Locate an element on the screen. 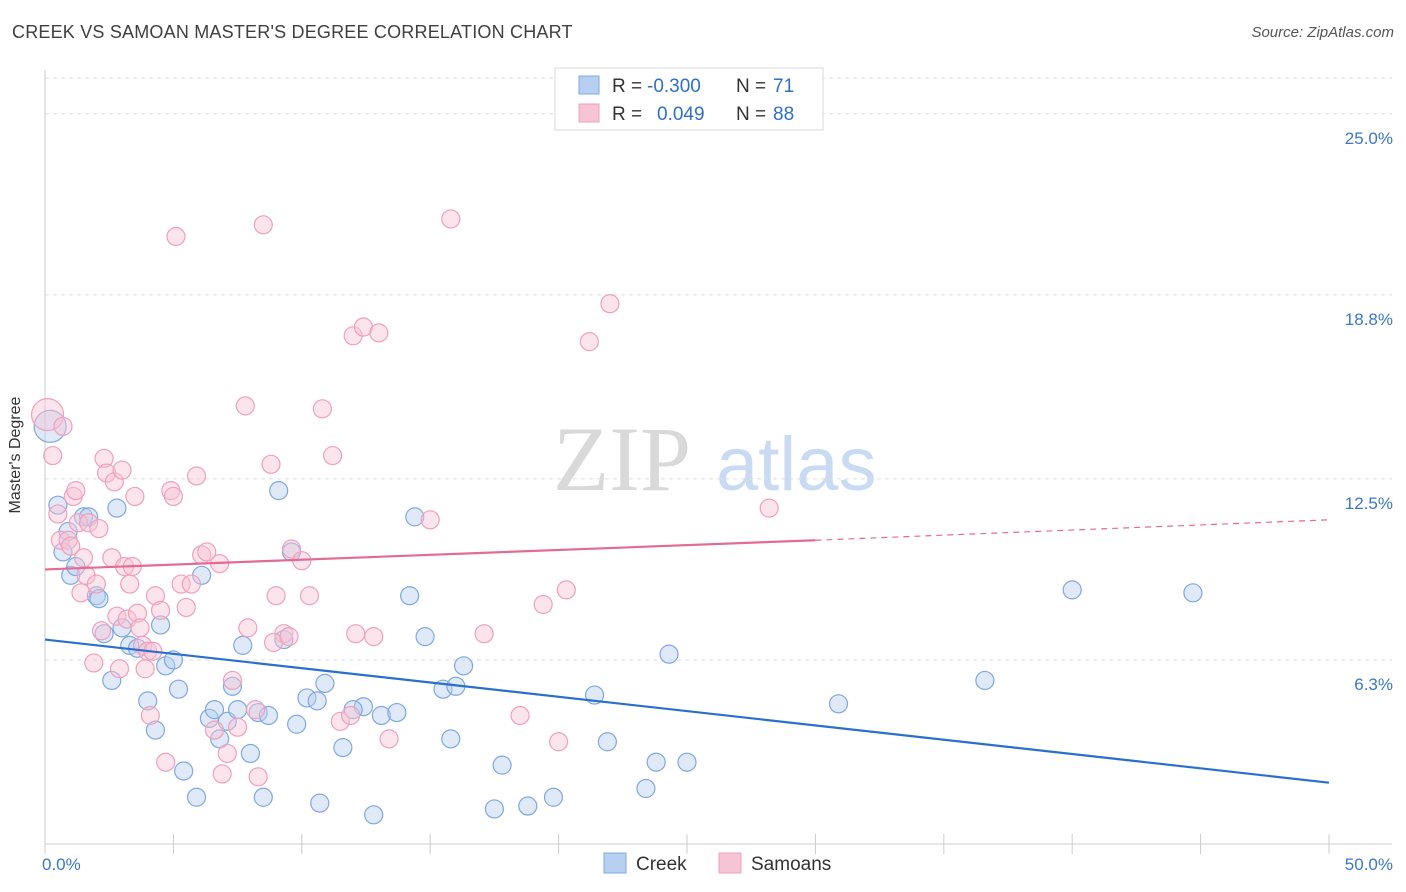  y-tick-label: 25.0% is located at coordinates (1369, 138).